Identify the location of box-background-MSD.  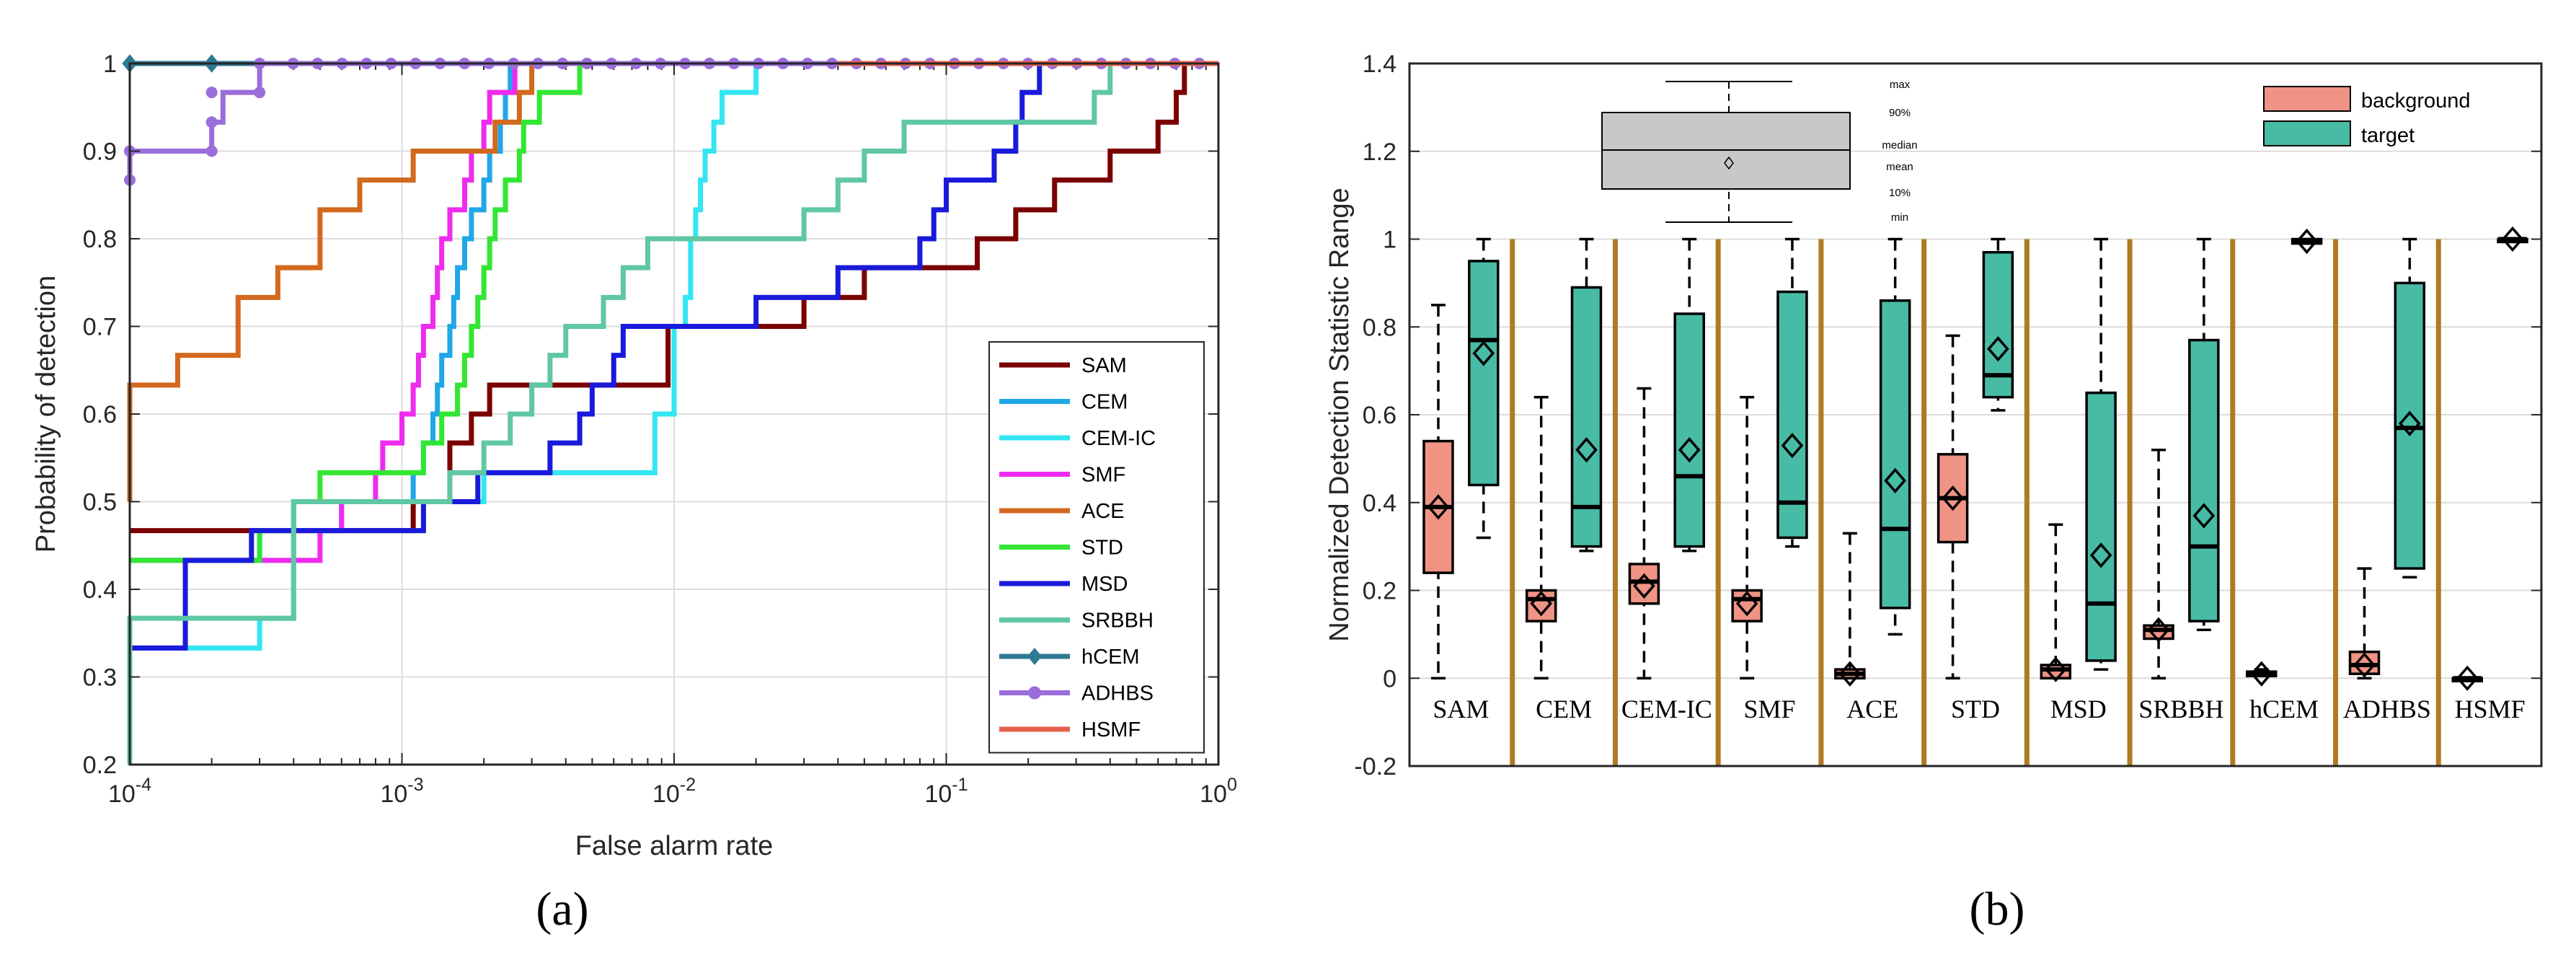
(2056, 672).